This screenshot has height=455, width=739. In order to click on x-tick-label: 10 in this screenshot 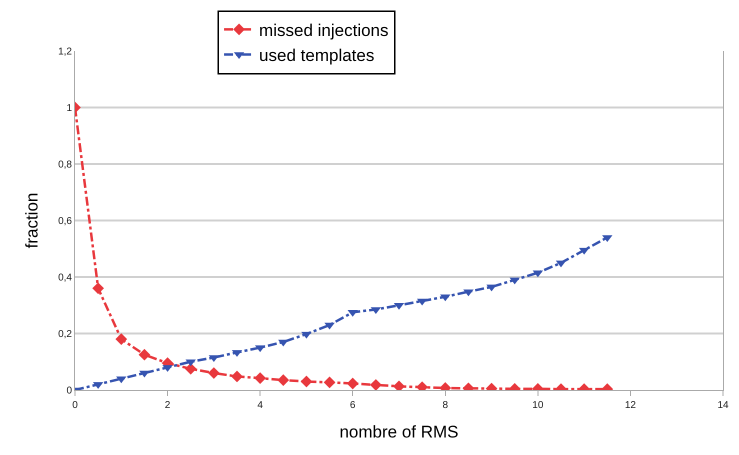, I will do `click(538, 405)`.